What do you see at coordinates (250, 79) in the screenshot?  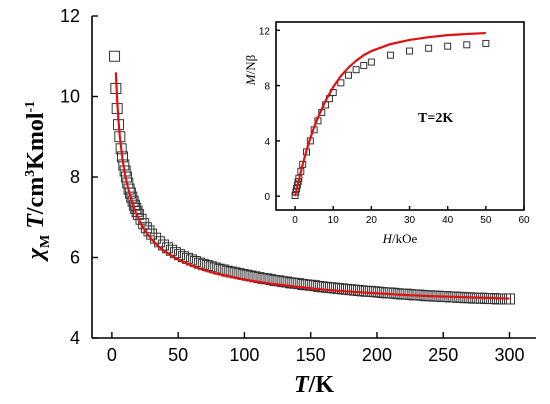 I see `inset-y-axis-var: M` at bounding box center [250, 79].